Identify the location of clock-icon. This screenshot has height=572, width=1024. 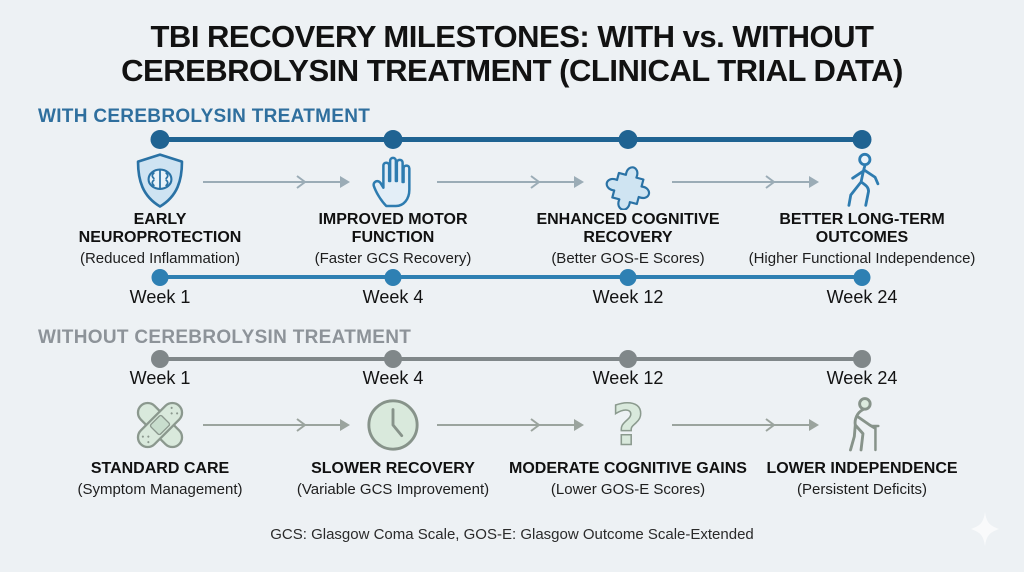
(393, 425).